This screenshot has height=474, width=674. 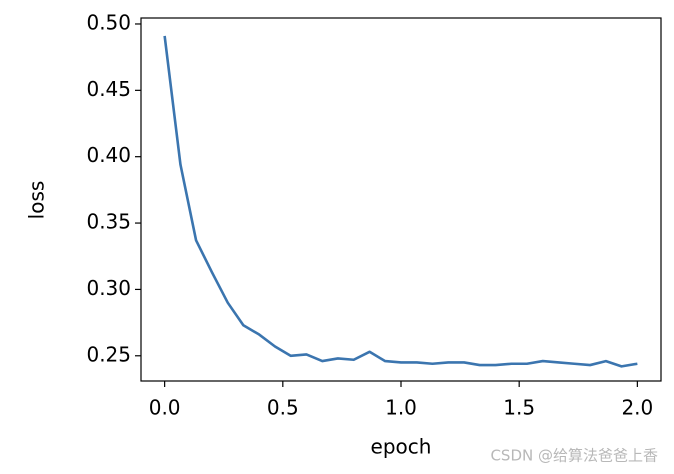 What do you see at coordinates (401, 408) in the screenshot?
I see `x-tick-label: 1.0` at bounding box center [401, 408].